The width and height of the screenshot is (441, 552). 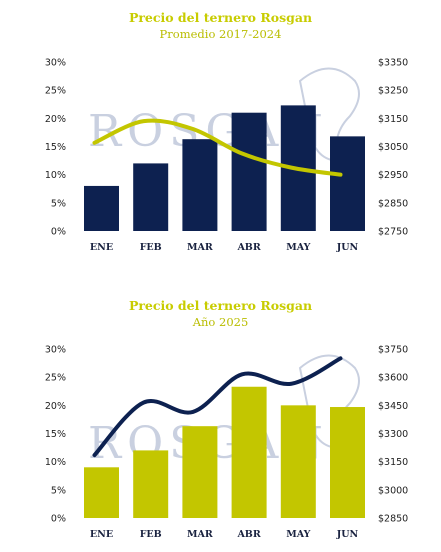 What do you see at coordinates (393, 490) in the screenshot?
I see `right-tick-label: $3000` at bounding box center [393, 490].